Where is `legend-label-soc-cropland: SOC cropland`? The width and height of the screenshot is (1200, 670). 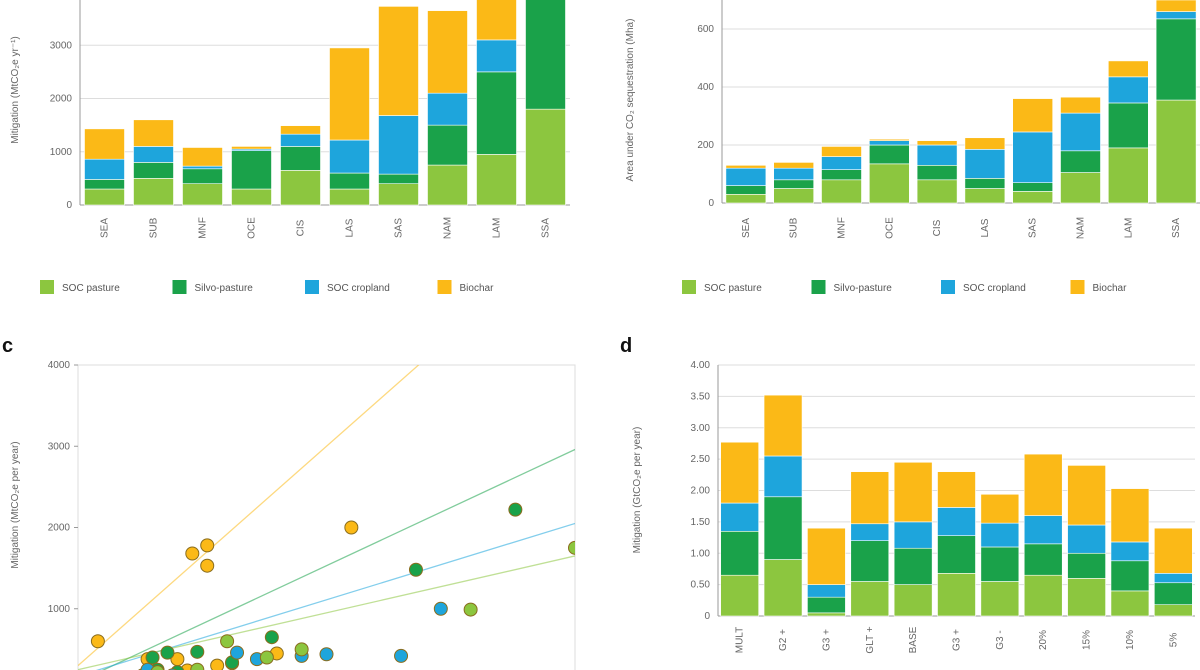
legend-label-soc-cropland: SOC cropland is located at coordinates (994, 288).